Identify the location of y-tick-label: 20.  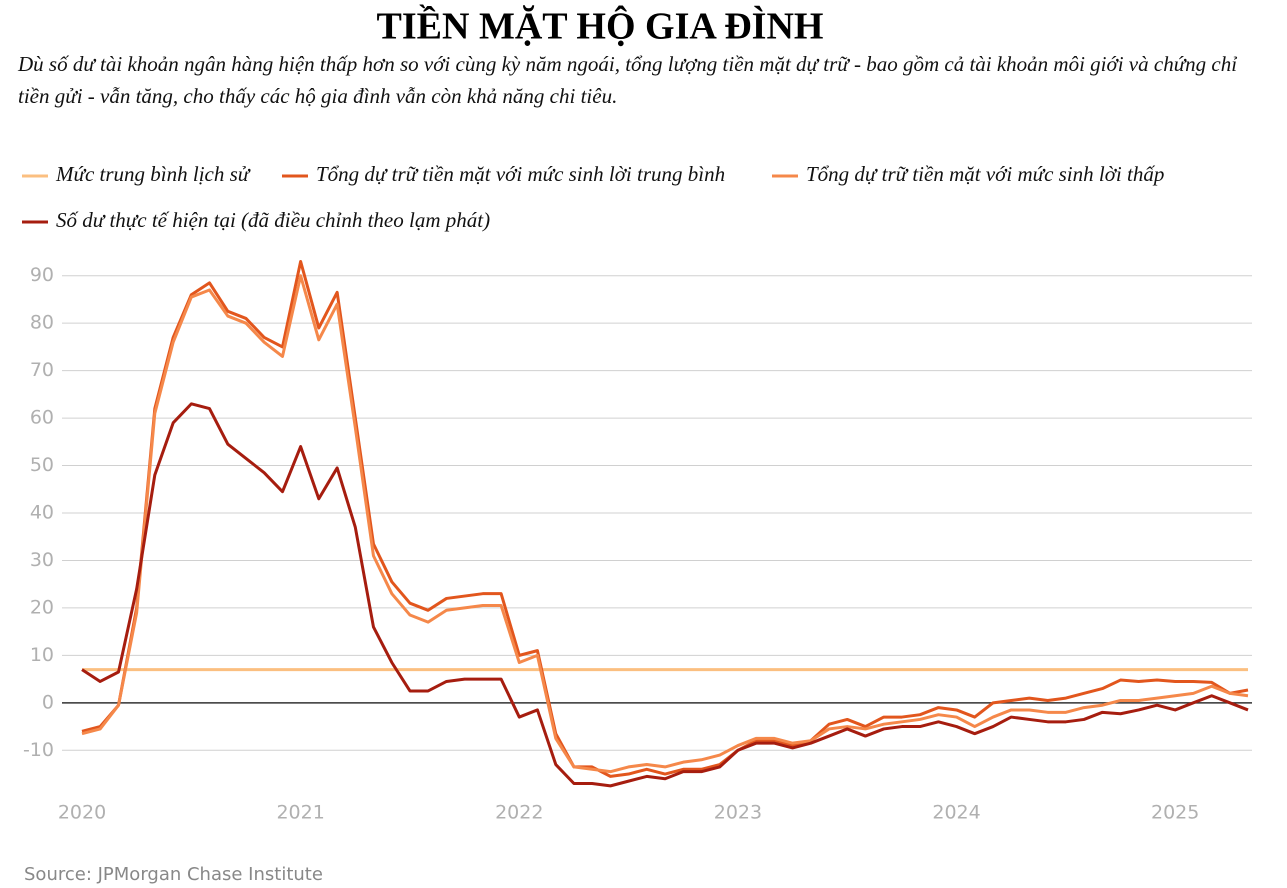
(42, 607).